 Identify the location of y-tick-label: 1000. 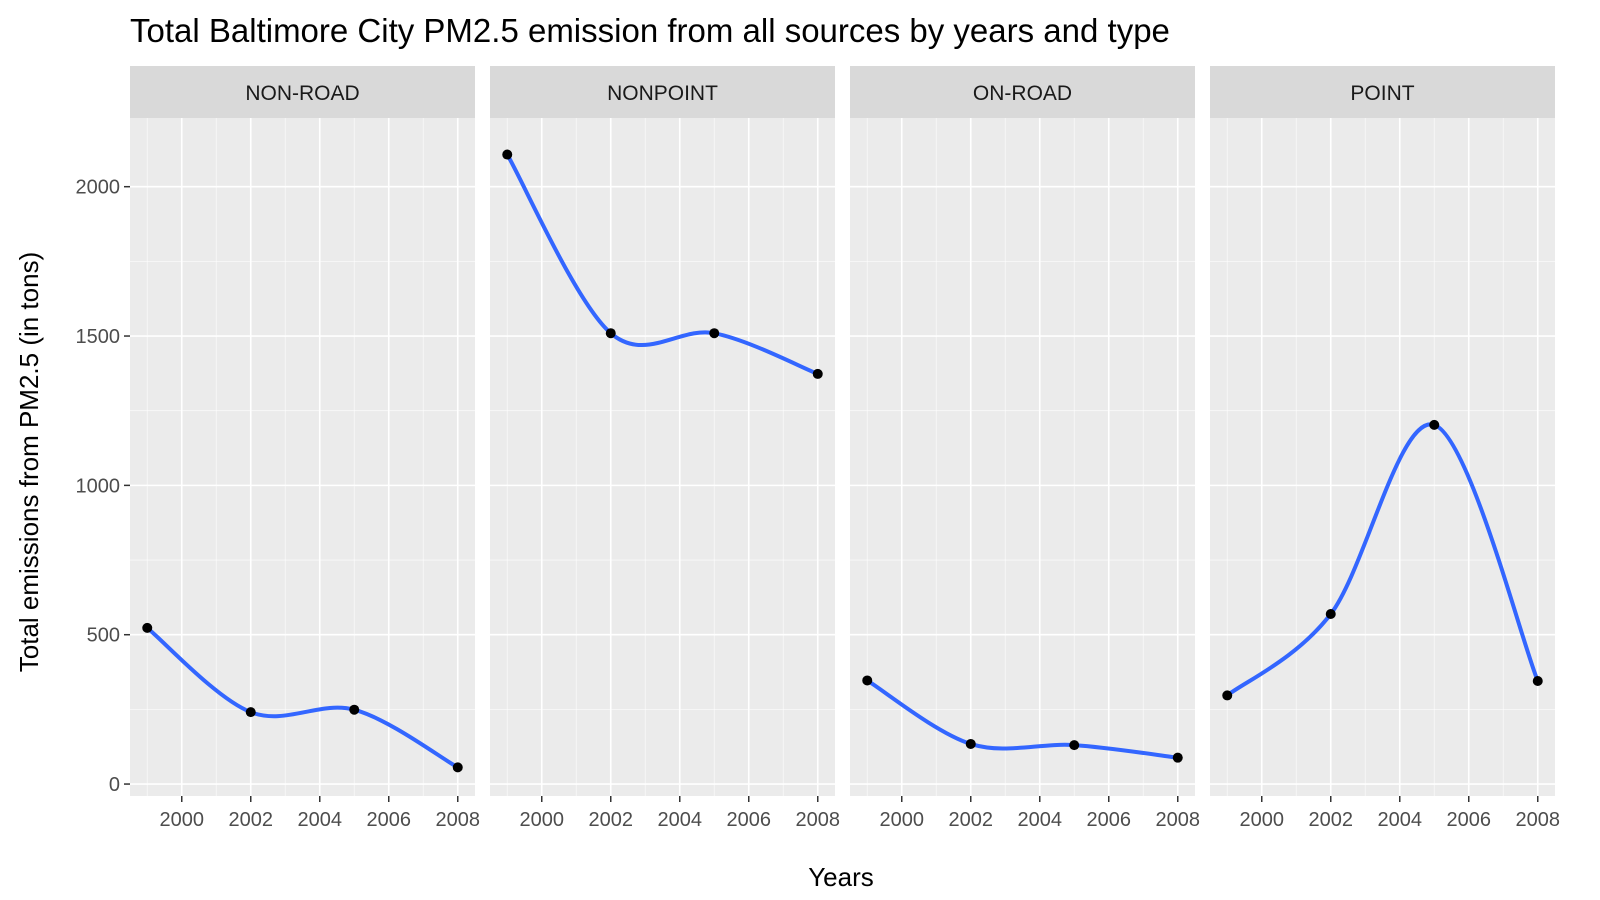
(98, 486).